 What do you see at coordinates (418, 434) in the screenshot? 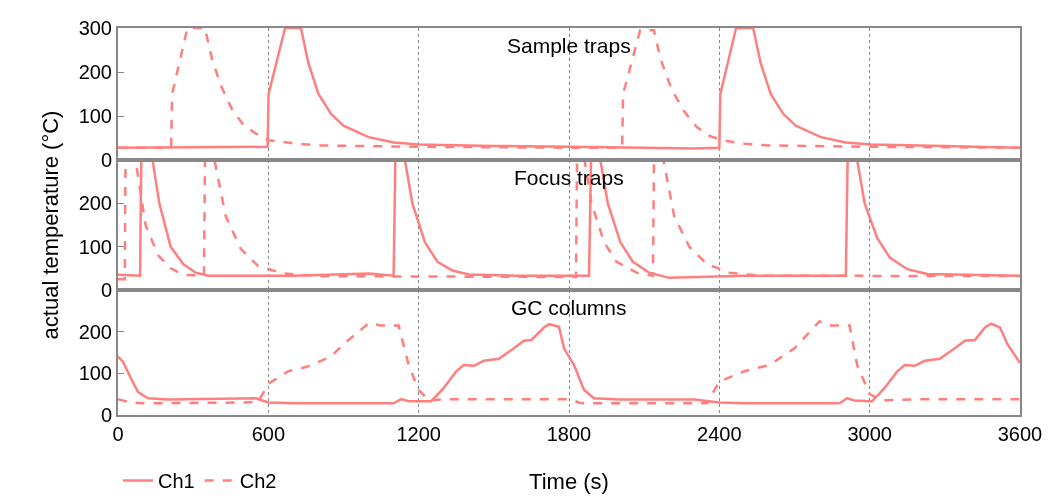
I see `x-tick-label: 1200` at bounding box center [418, 434].